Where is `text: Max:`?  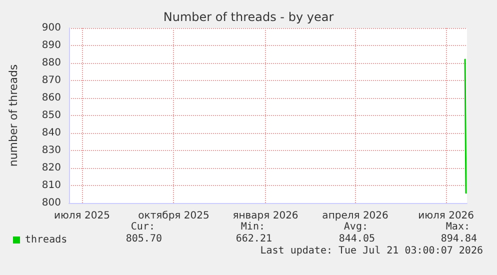 text: Max: is located at coordinates (458, 227).